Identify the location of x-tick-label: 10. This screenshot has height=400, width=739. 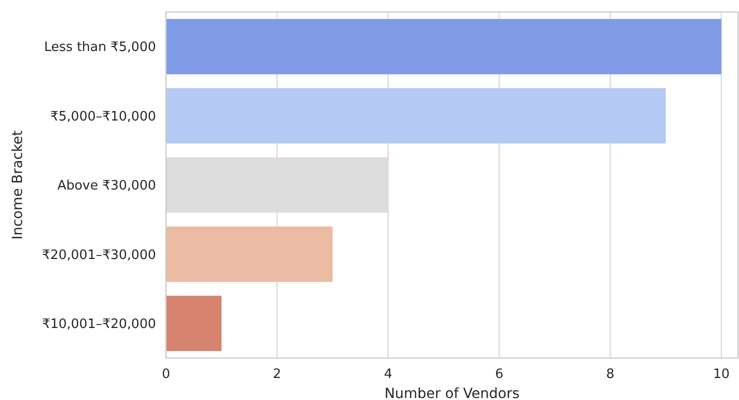
(721, 374).